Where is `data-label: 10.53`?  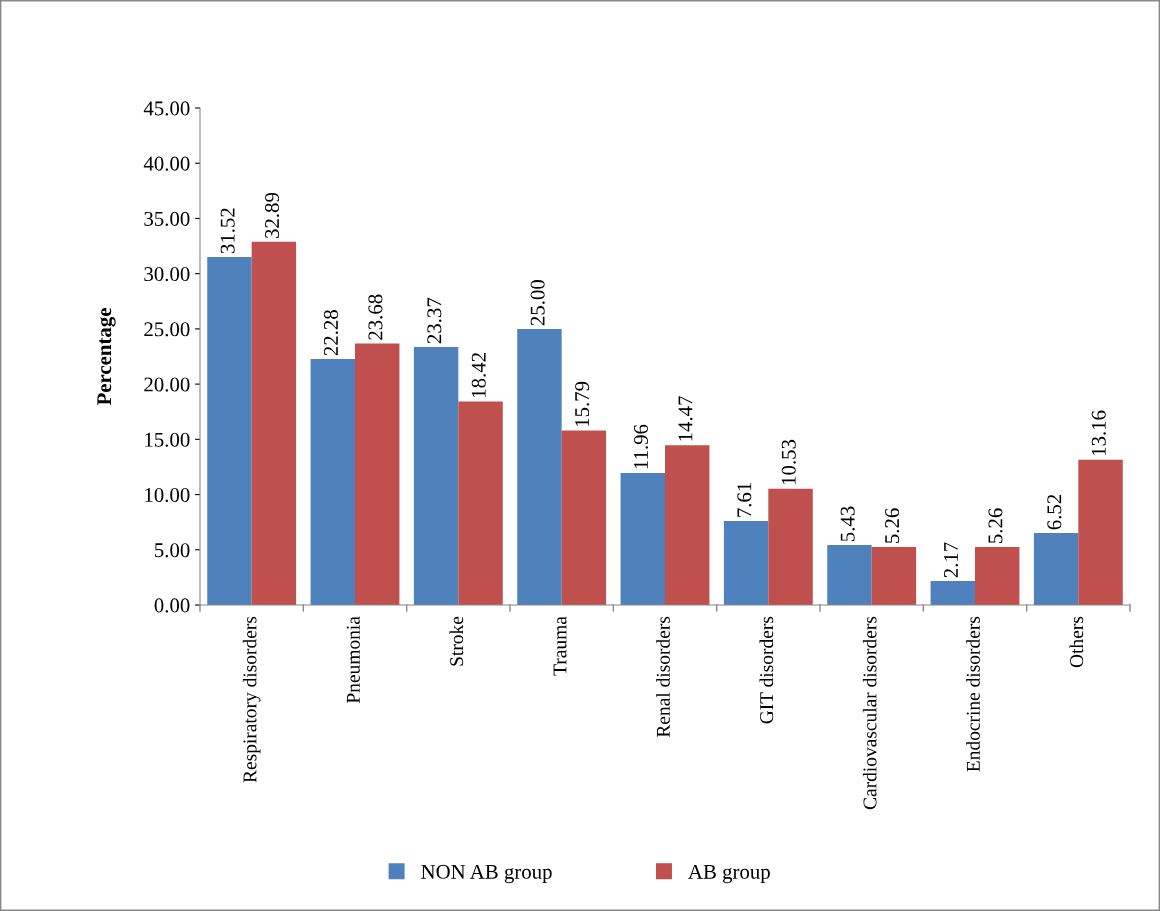
data-label: 10.53 is located at coordinates (788, 462).